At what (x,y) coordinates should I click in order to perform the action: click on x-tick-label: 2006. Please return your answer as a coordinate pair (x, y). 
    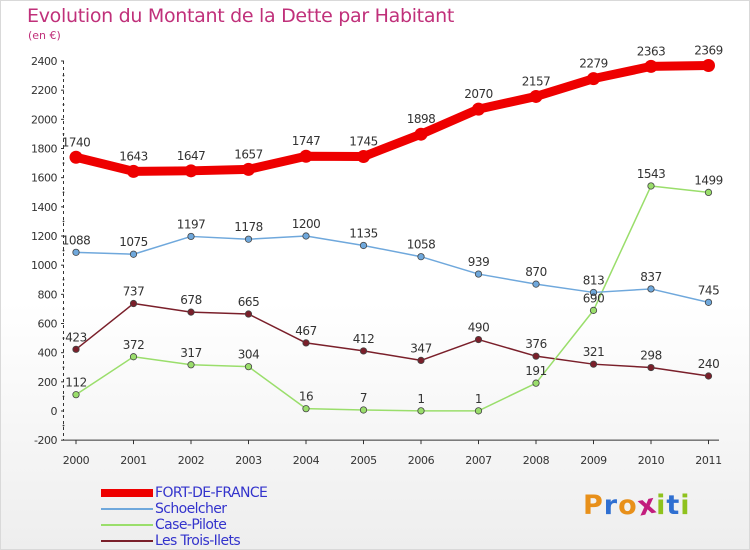
    Looking at the image, I should click on (421, 460).